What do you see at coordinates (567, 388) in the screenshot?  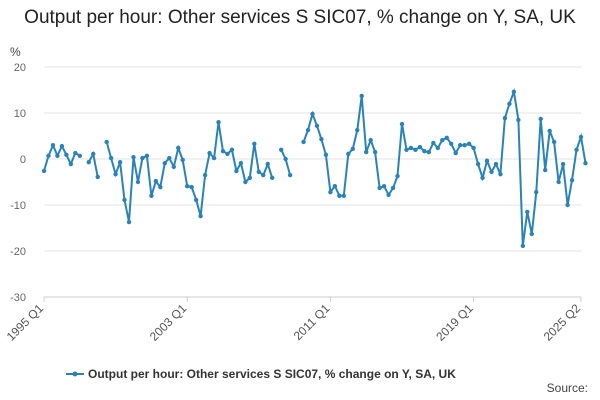 I see `source: Source:` at bounding box center [567, 388].